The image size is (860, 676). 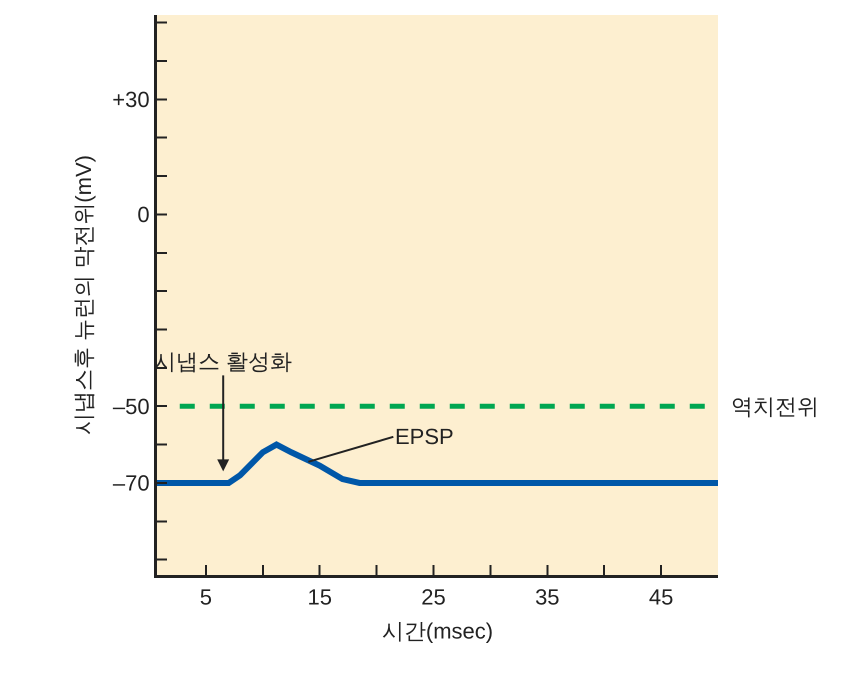 I want to click on y-tick-label: –50, so click(x=131, y=406).